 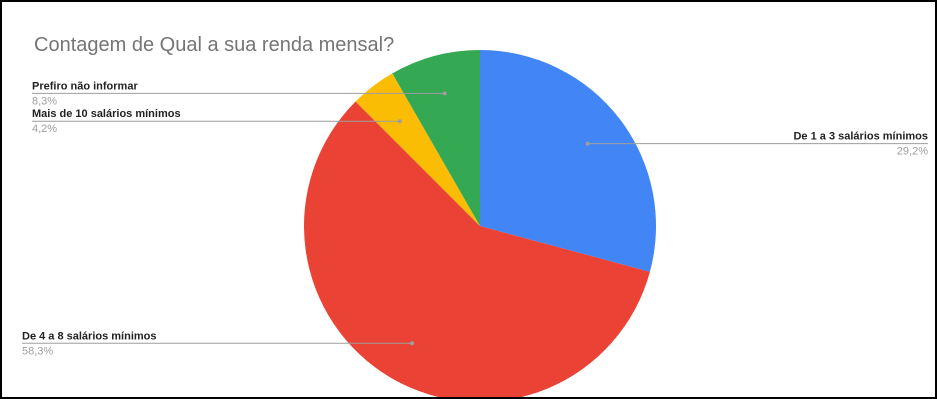 I want to click on slice-label: De 4 a 8 salários mínimos, so click(x=89, y=336).